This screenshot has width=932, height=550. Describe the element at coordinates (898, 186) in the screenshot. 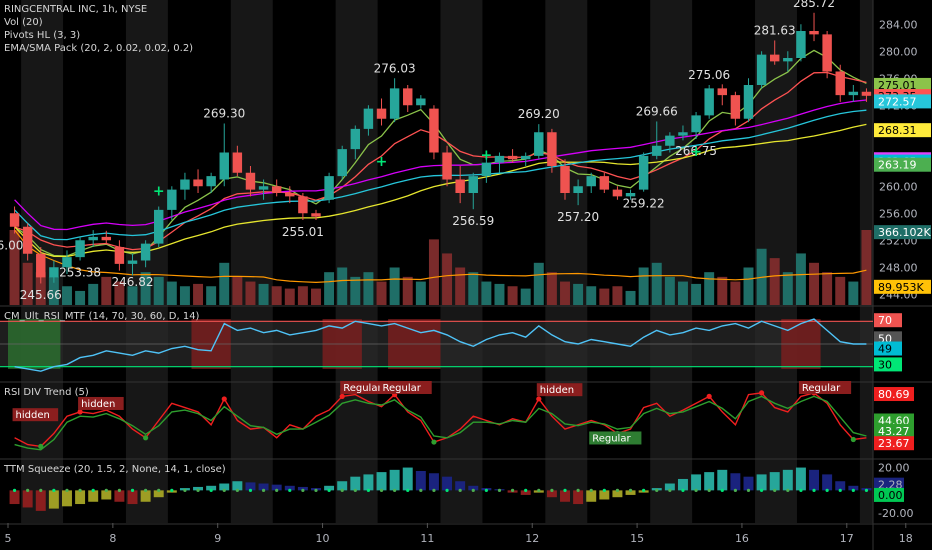

I see `price-axis-tick: 260.00` at that location.